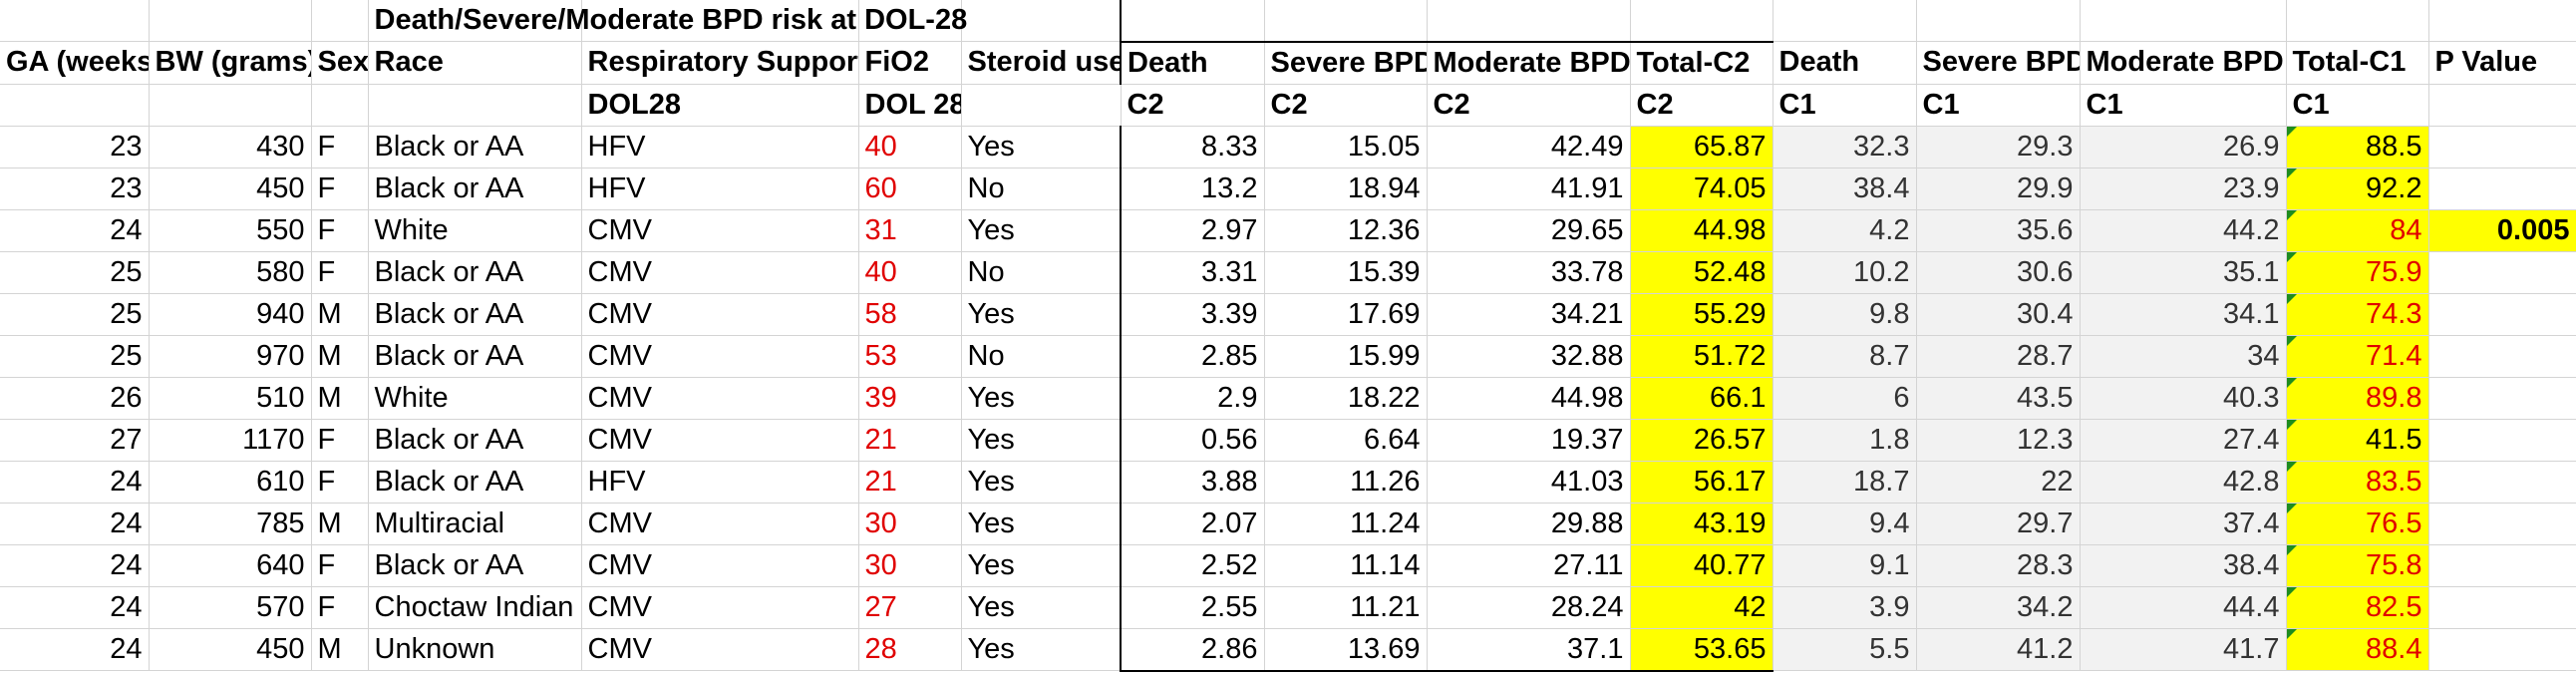  Describe the element at coordinates (2357, 607) in the screenshot. I see `cell: 82.5` at that location.